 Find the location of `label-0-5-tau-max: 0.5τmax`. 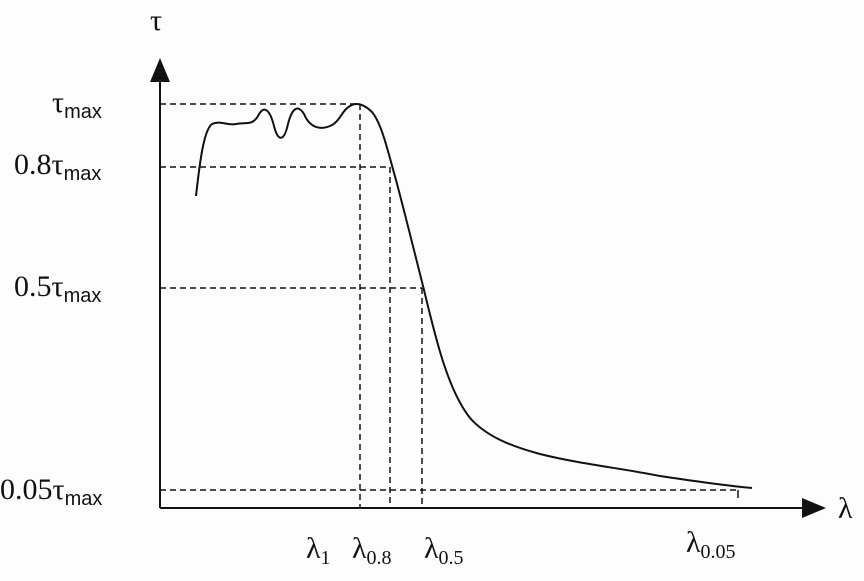

label-0-5-tau-max: 0.5τmax is located at coordinates (57, 288).